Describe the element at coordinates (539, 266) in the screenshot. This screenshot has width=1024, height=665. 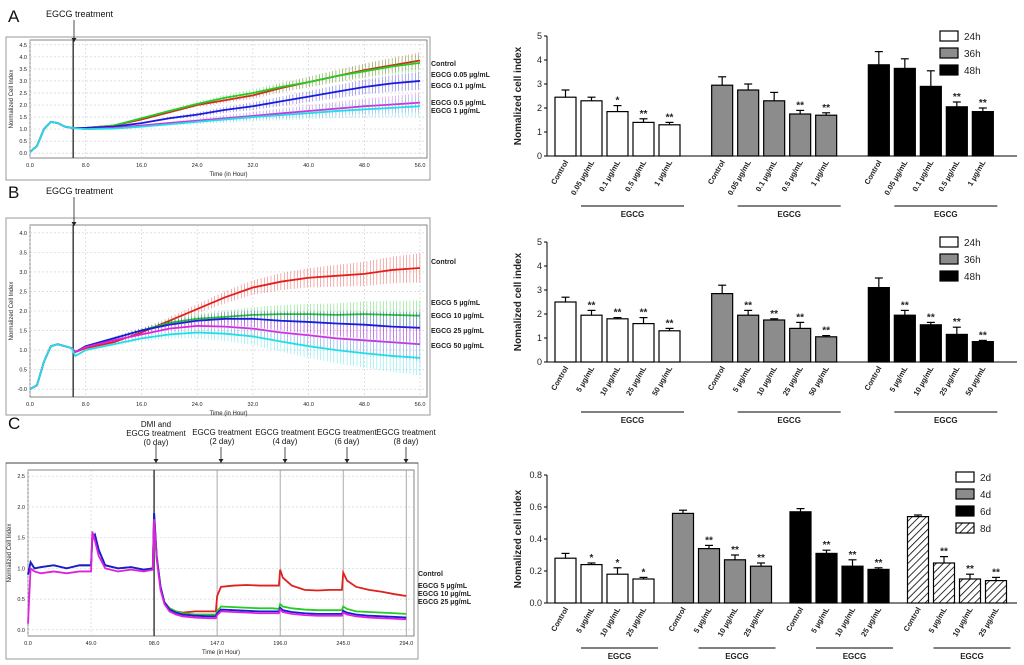
I see `y-tick-label: 4` at that location.